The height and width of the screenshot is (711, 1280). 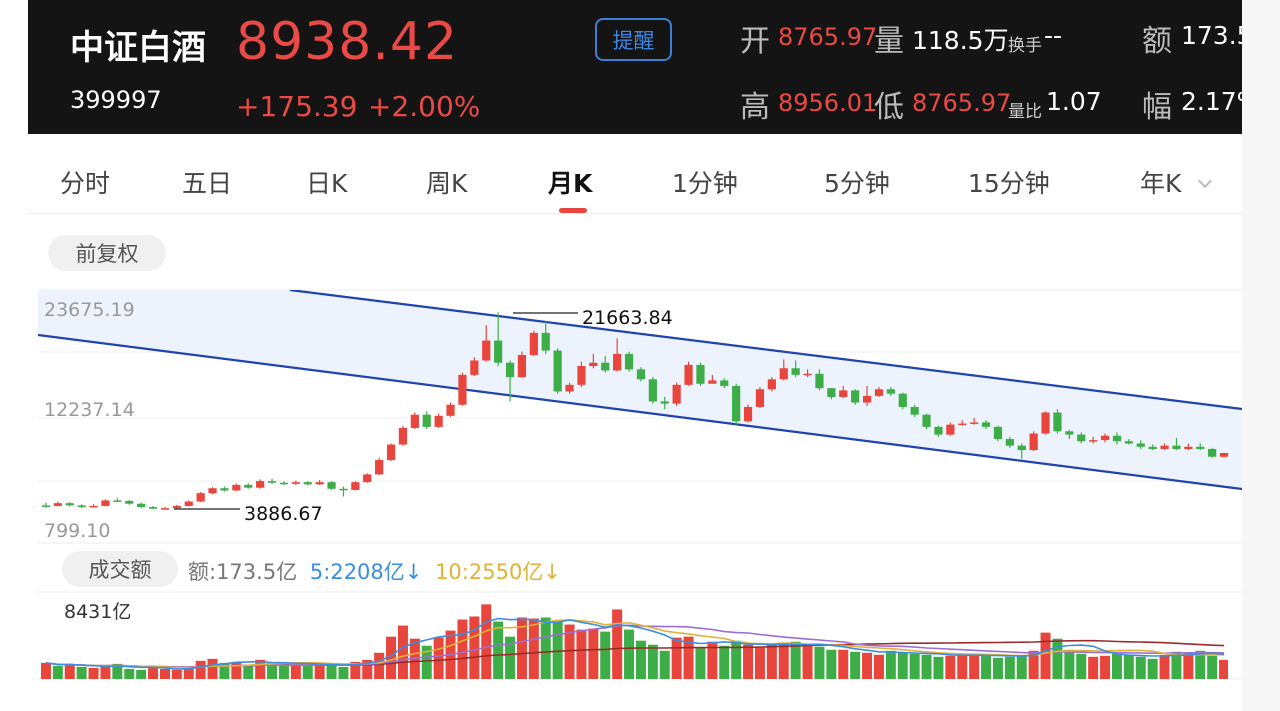 What do you see at coordinates (705, 183) in the screenshot?
I see `tab-1-minute: 1分钟` at bounding box center [705, 183].